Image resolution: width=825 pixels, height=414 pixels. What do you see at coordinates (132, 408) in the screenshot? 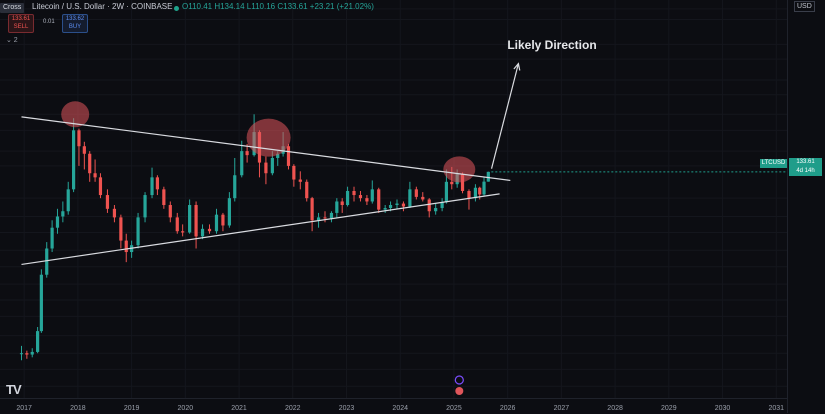
I see `time-tick-label: 2019` at bounding box center [132, 408].